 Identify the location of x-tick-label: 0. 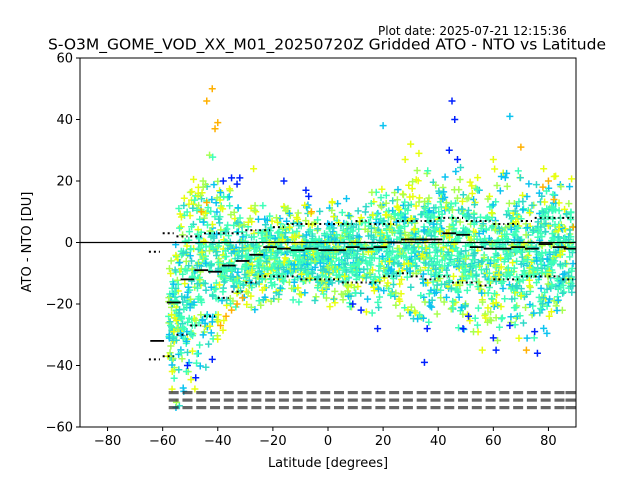
(328, 441).